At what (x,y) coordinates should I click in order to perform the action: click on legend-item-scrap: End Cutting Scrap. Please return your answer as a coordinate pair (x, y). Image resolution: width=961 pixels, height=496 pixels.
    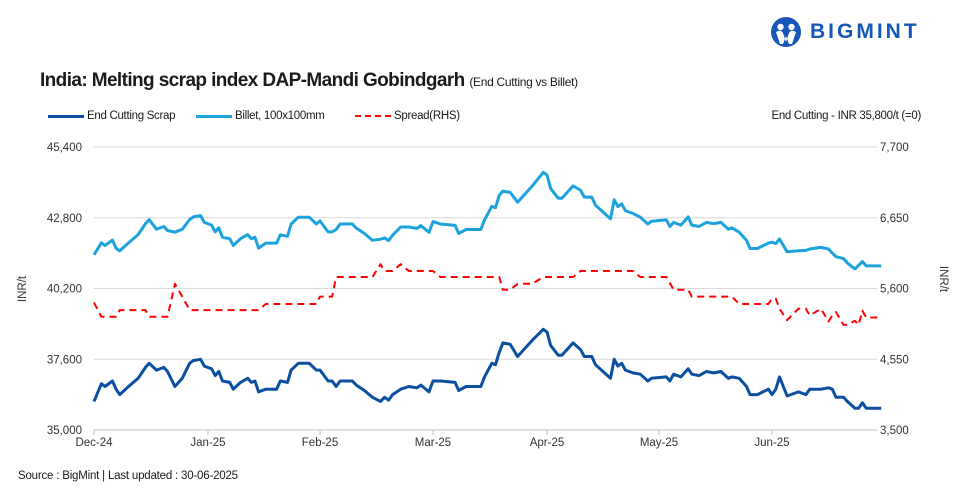
    Looking at the image, I should click on (112, 116).